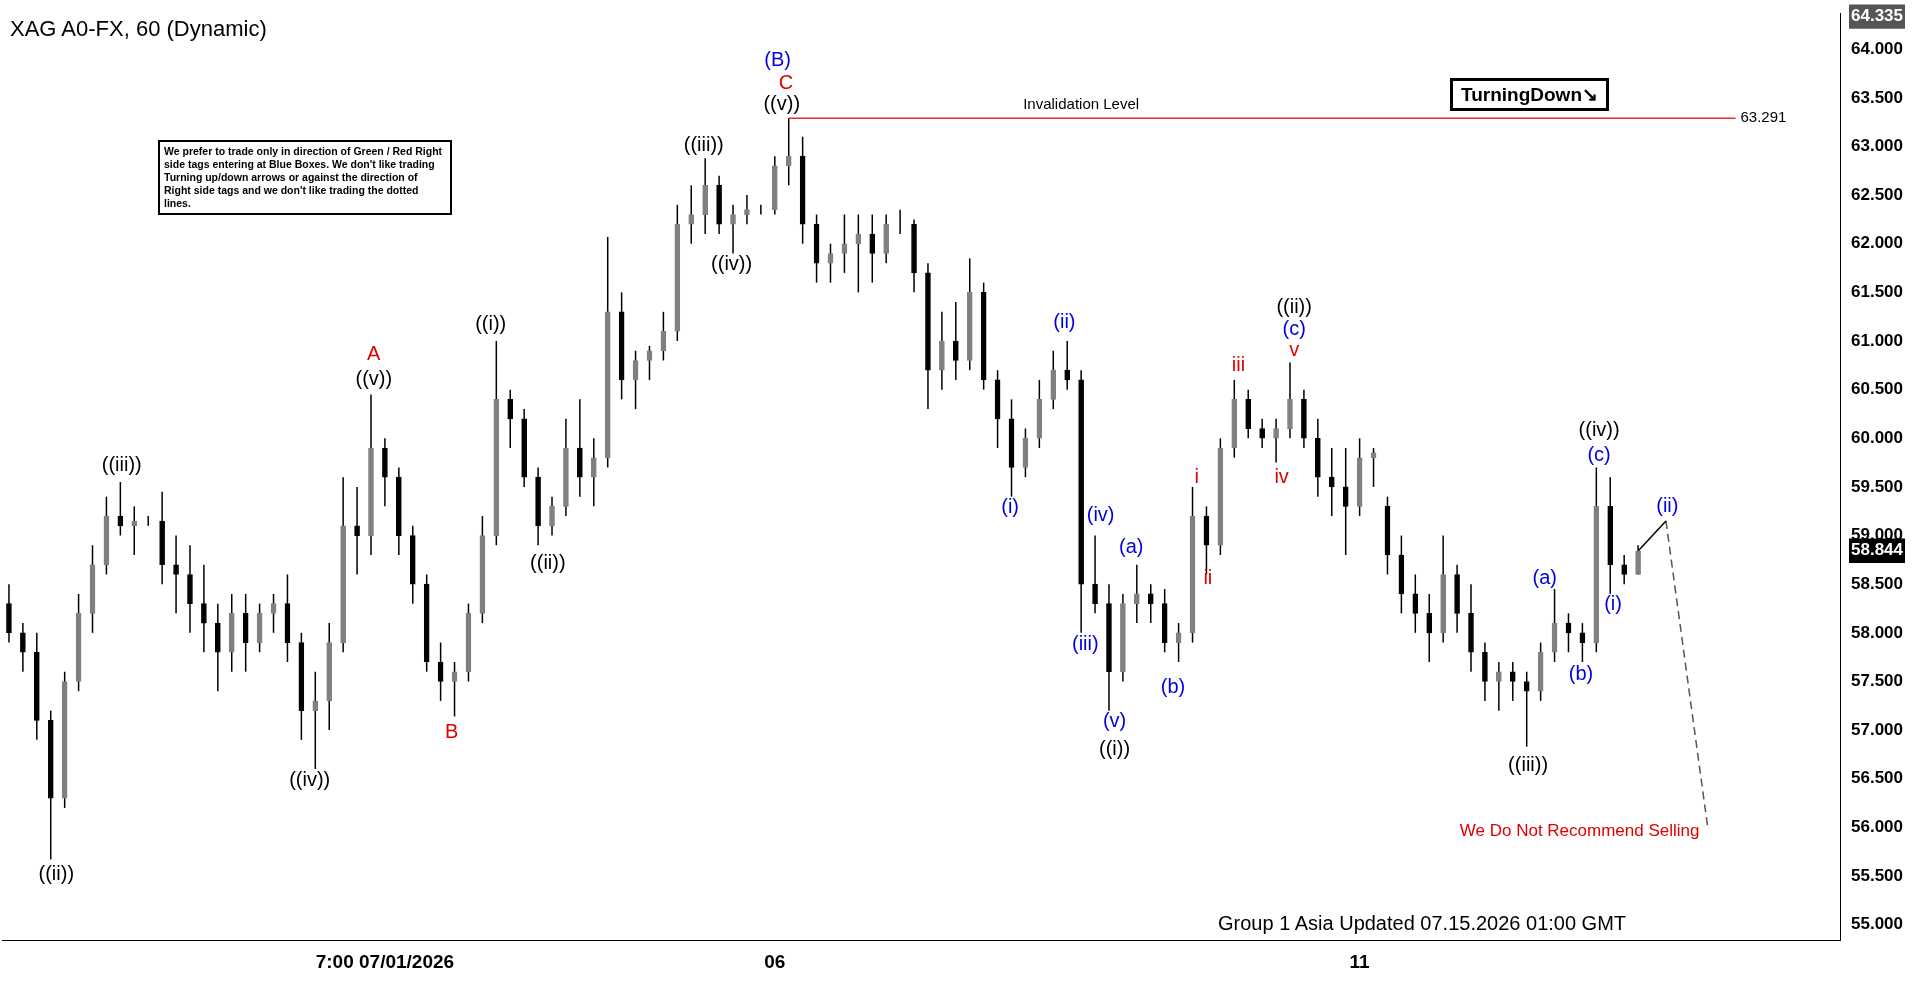 This screenshot has height=981, width=1912. I want to click on y-tick-label: 58.000, so click(1877, 632).